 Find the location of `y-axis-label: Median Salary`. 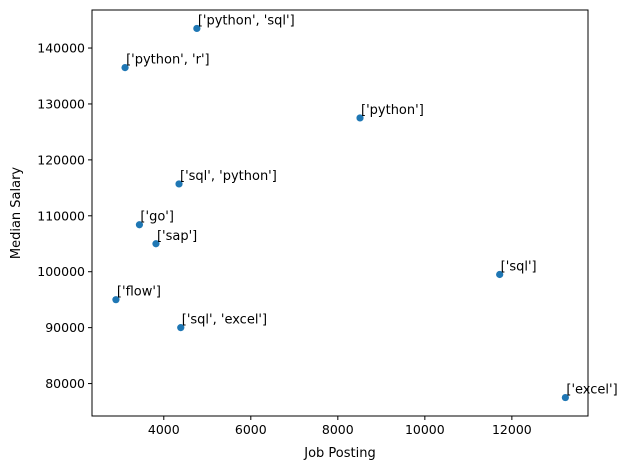

y-axis-label: Median Salary is located at coordinates (16, 213).